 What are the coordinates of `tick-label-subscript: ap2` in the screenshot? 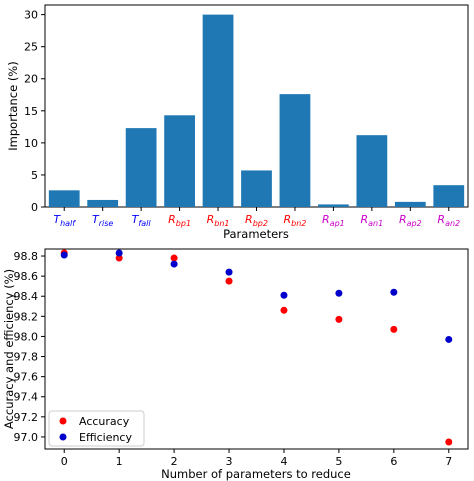 It's located at (414, 223).